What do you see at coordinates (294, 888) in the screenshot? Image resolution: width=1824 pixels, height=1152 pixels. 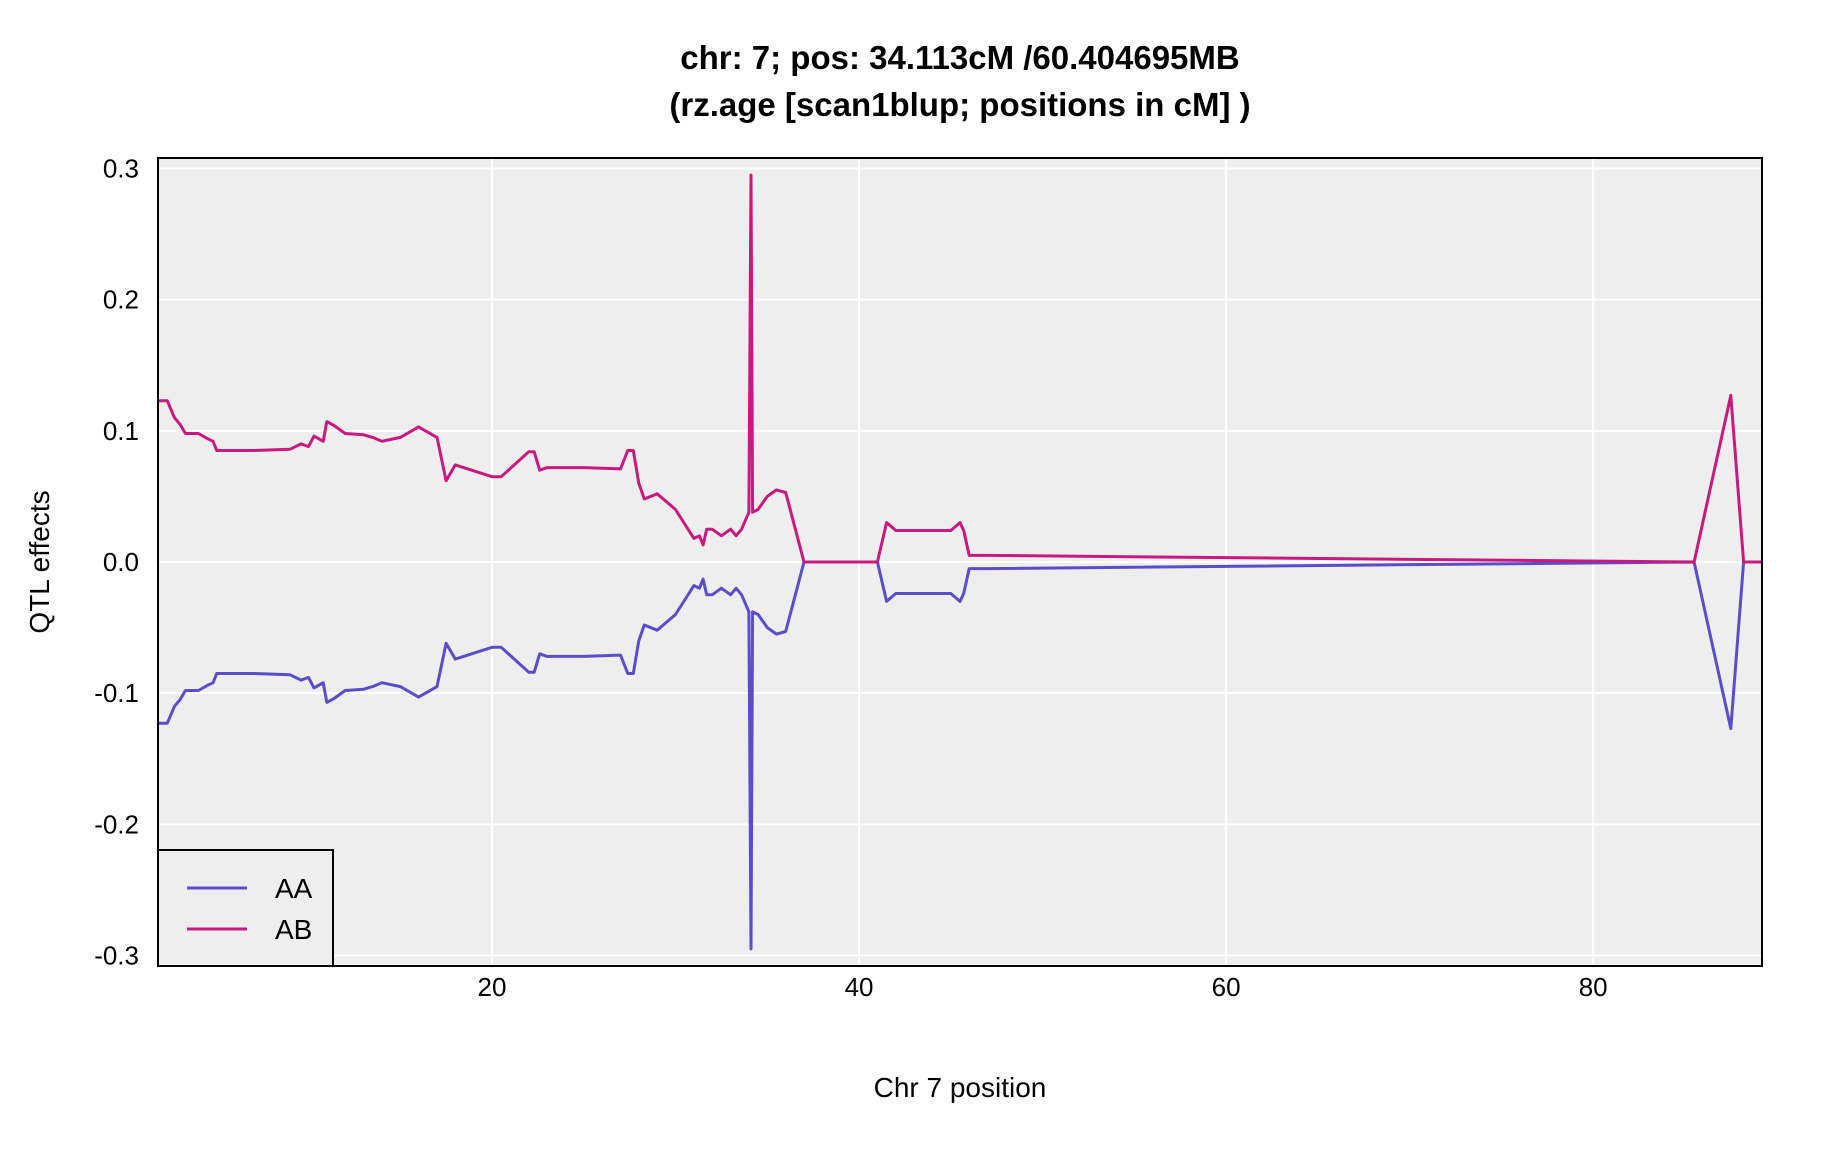 I see `legend-label-aa: AA` at bounding box center [294, 888].